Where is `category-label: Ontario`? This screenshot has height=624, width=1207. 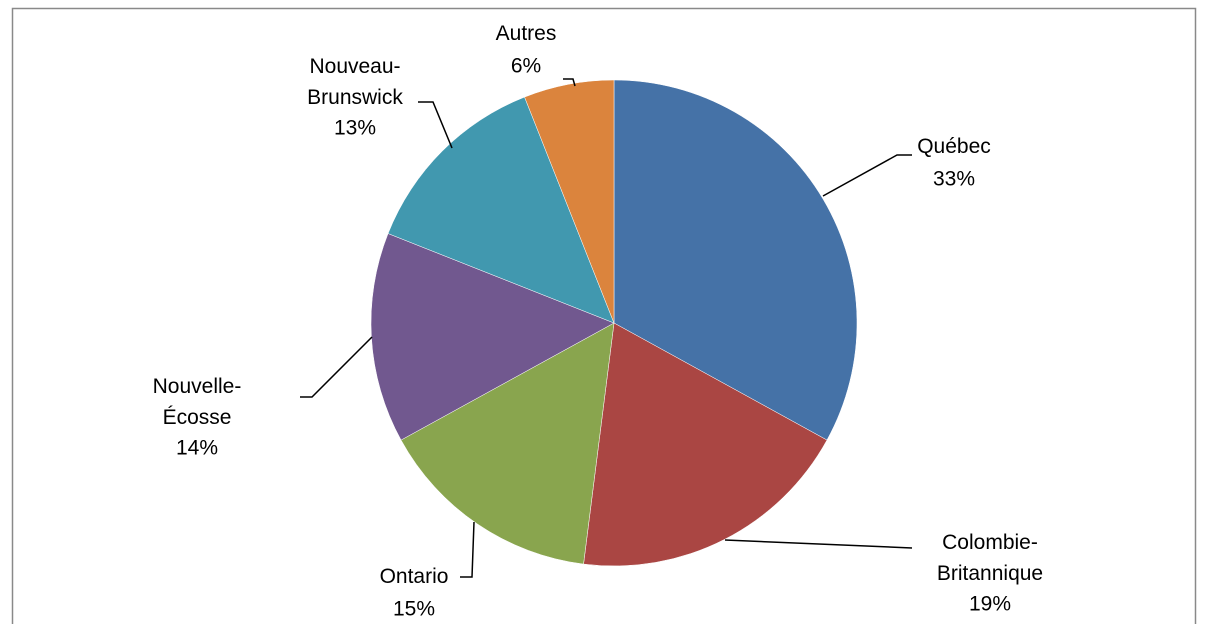 category-label: Ontario is located at coordinates (414, 576).